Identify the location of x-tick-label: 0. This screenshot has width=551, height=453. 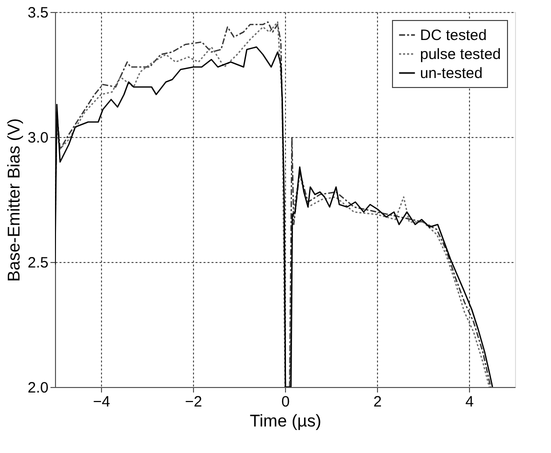
(285, 402).